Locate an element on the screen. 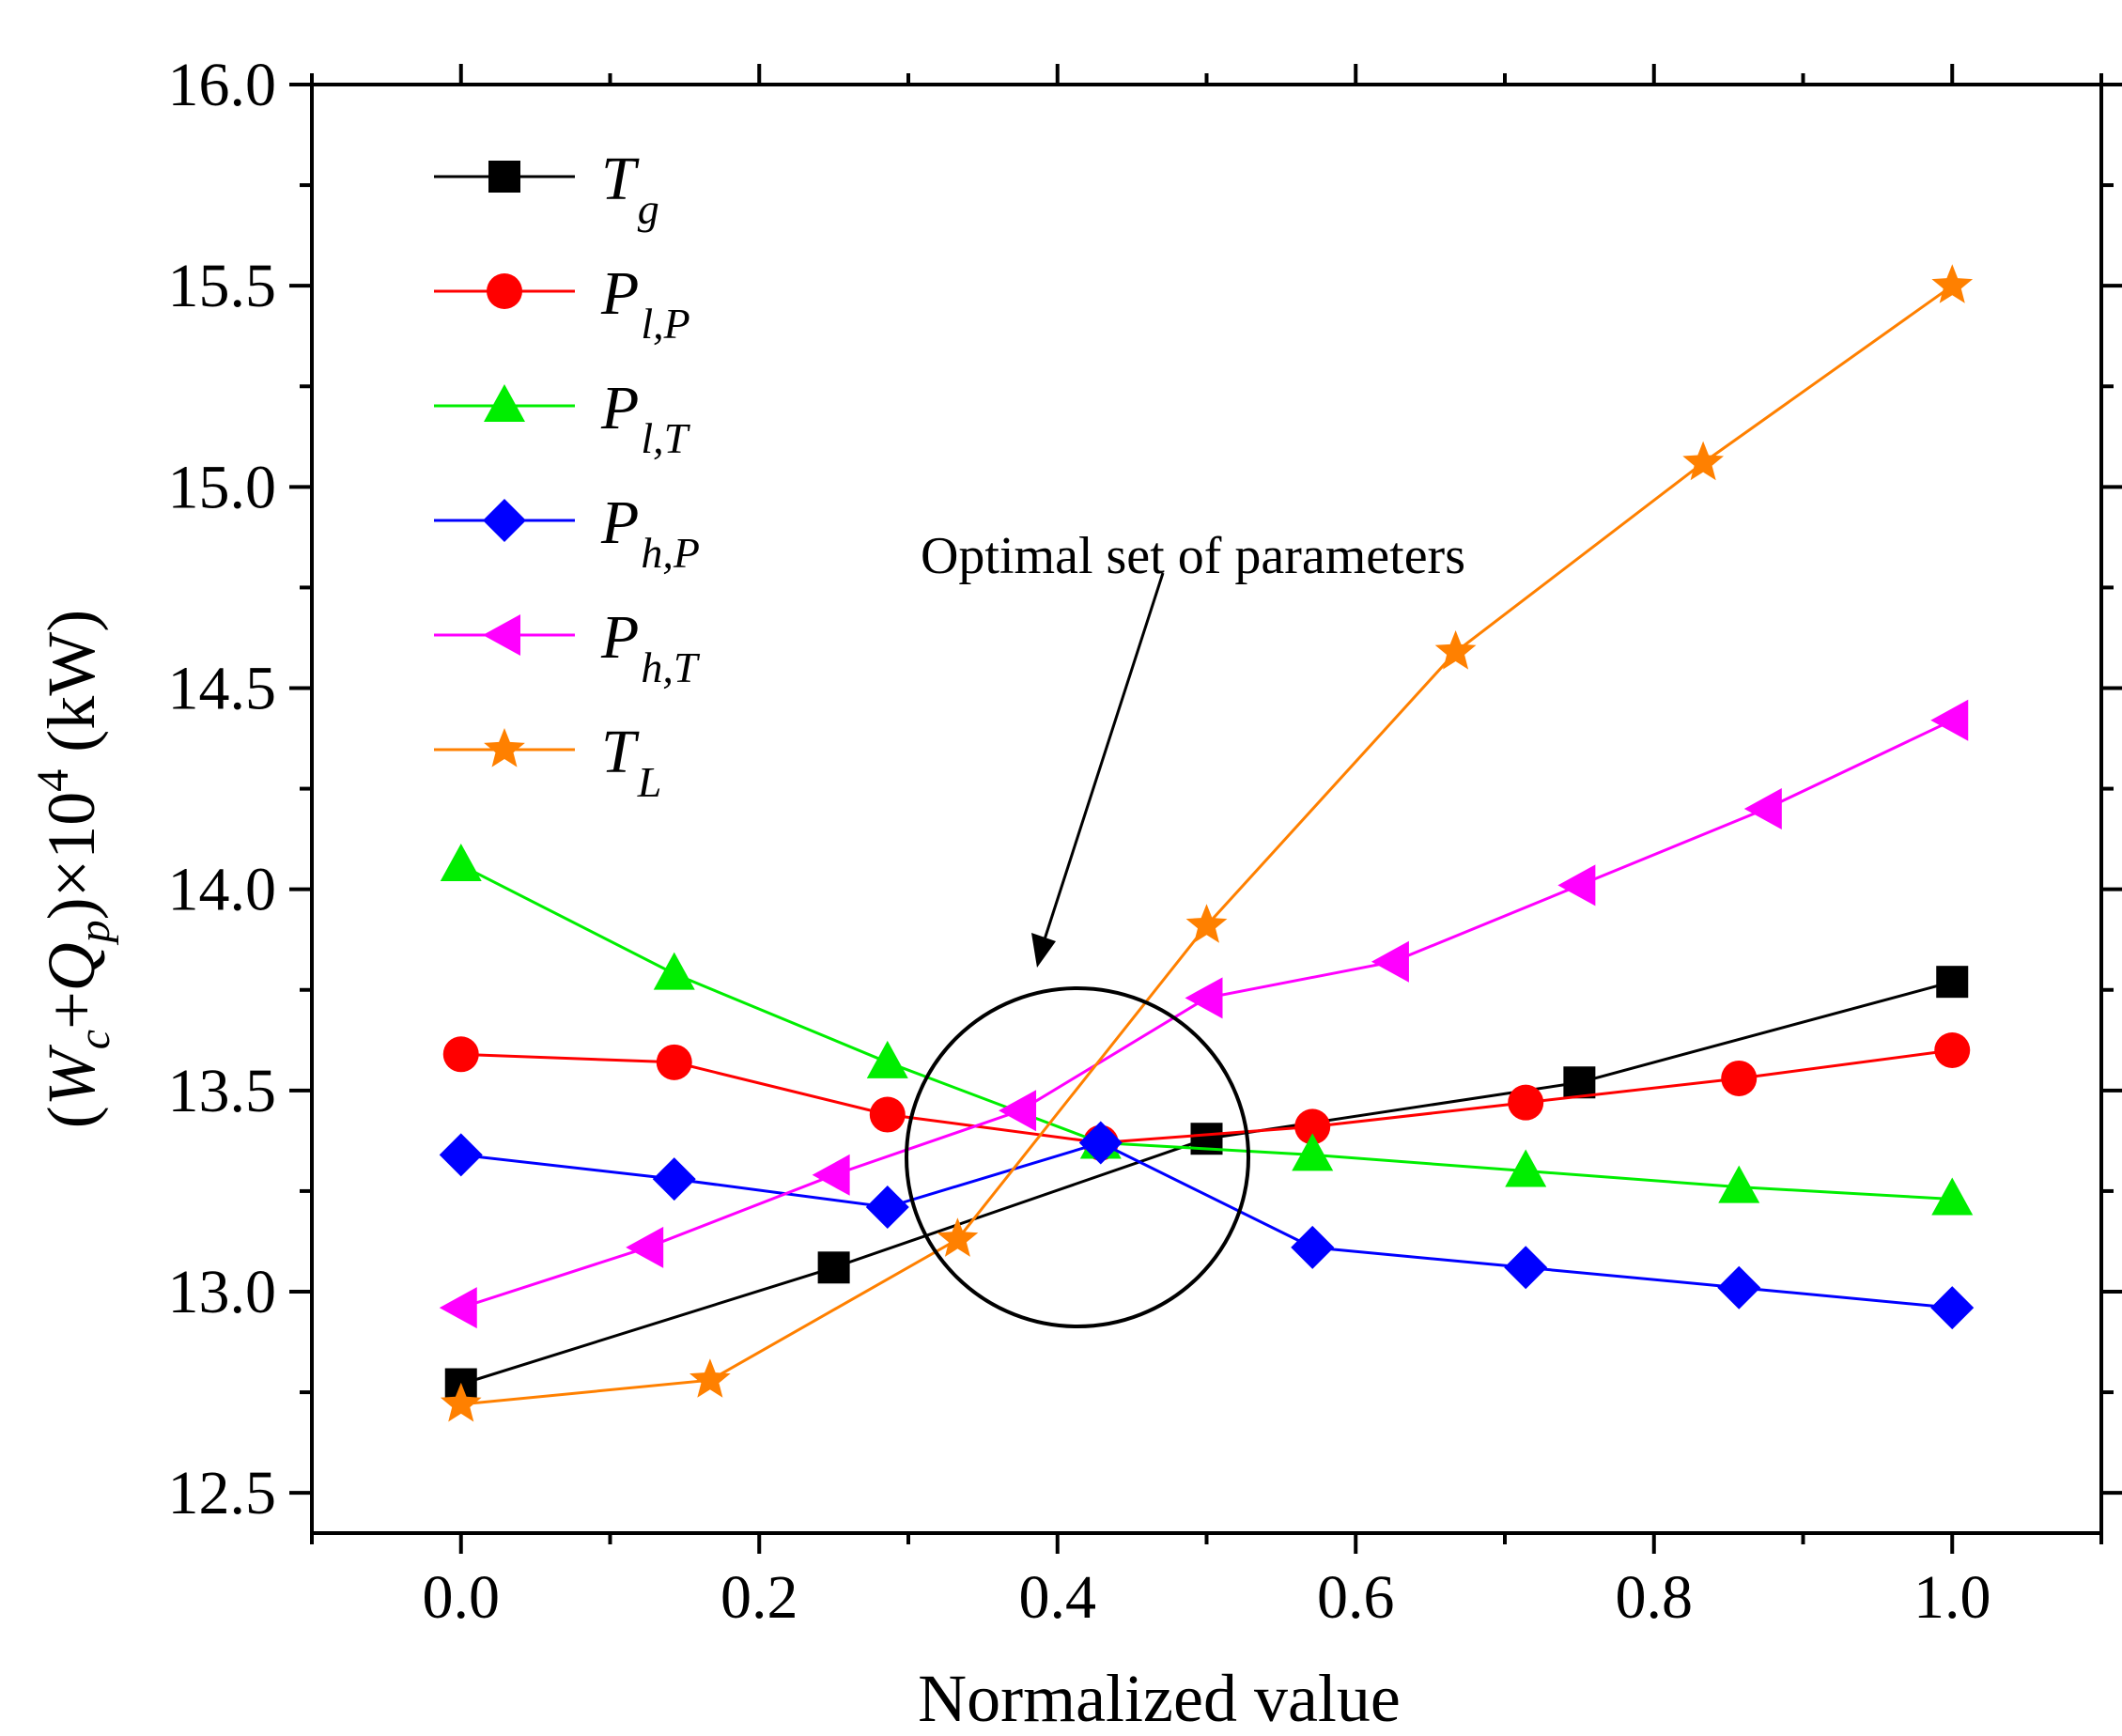 Image resolution: width=2122 pixels, height=1736 pixels. x-tick-label: 0.8 is located at coordinates (1655, 1597).